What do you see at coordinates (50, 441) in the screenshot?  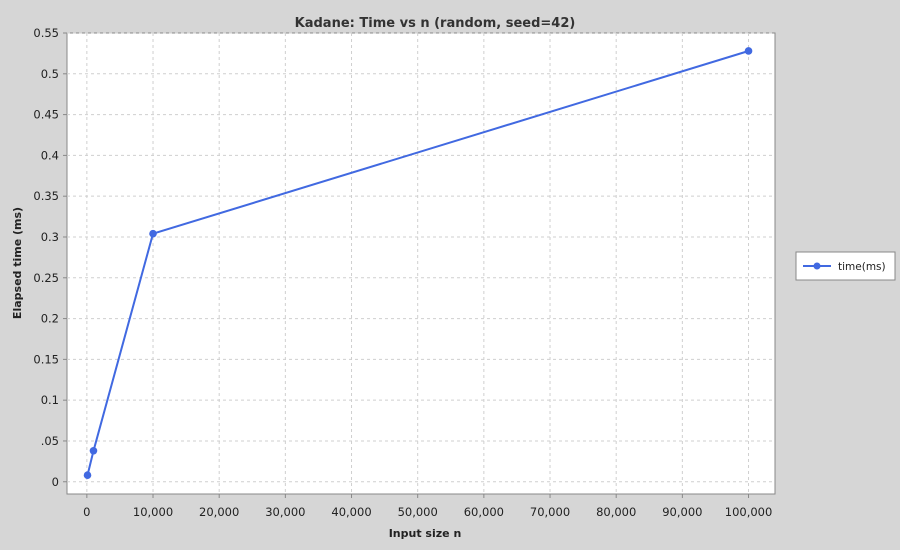 I see `y-tick-label: .05` at bounding box center [50, 441].